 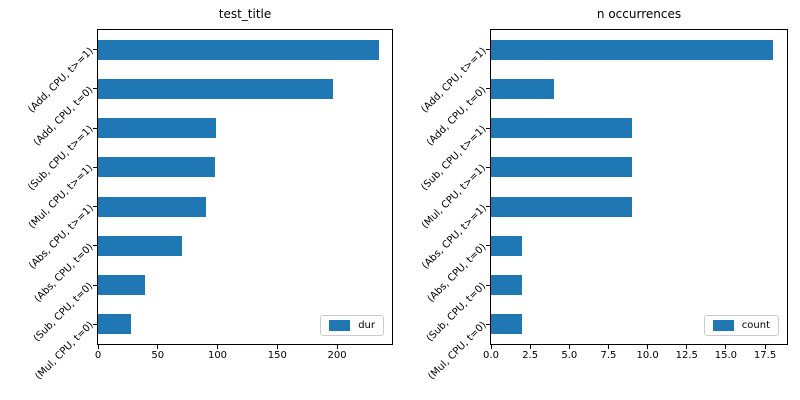 What do you see at coordinates (366, 325) in the screenshot?
I see `legend-label: dur` at bounding box center [366, 325].